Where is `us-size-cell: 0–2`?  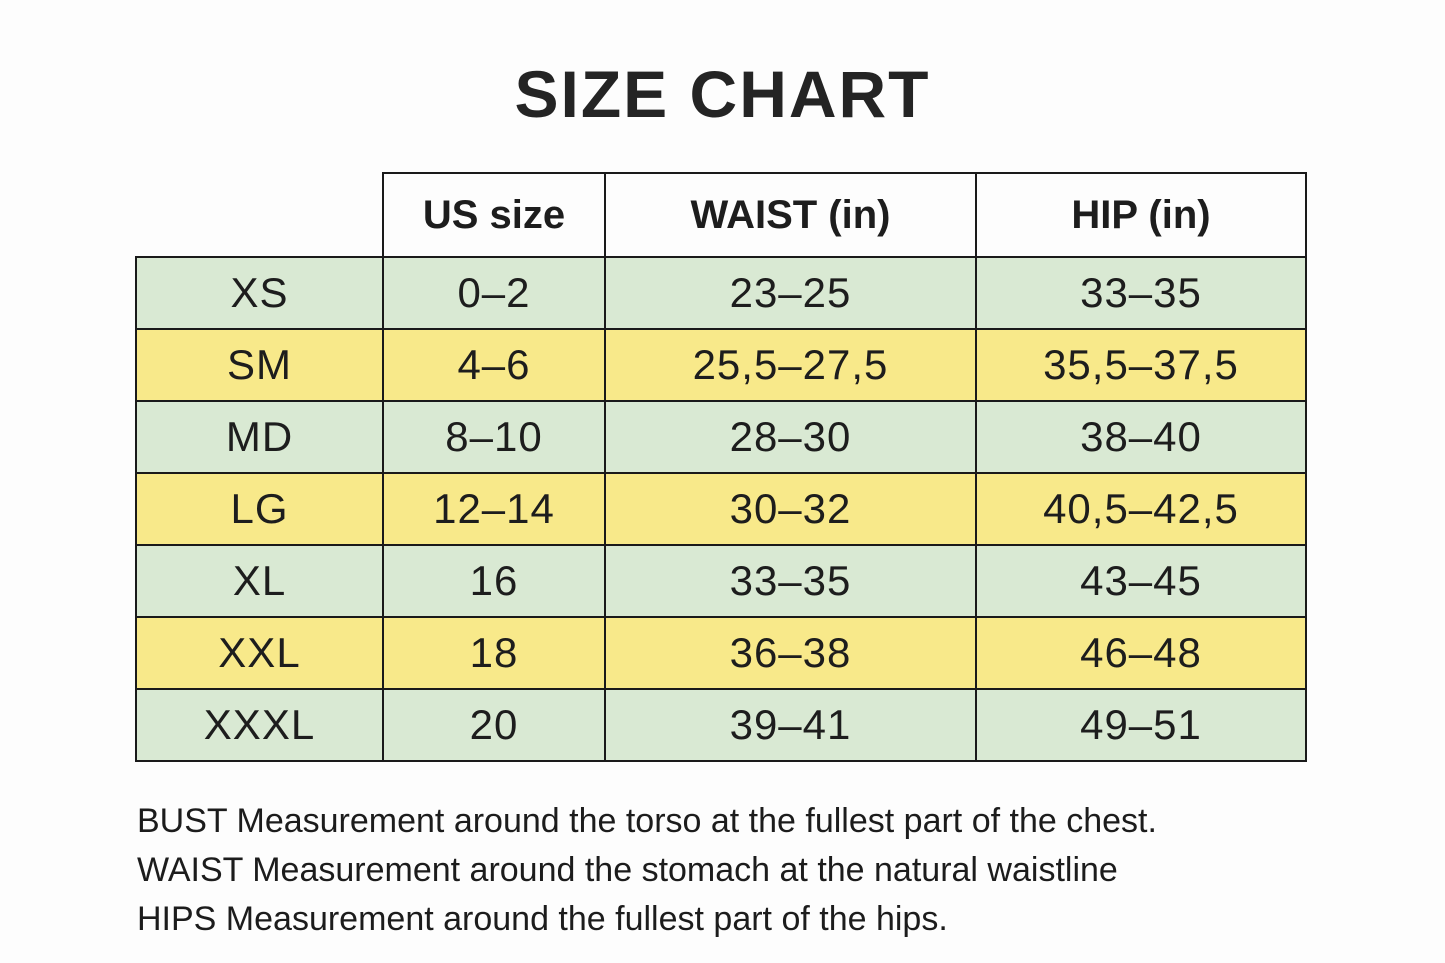 us-size-cell: 0–2 is located at coordinates (494, 293).